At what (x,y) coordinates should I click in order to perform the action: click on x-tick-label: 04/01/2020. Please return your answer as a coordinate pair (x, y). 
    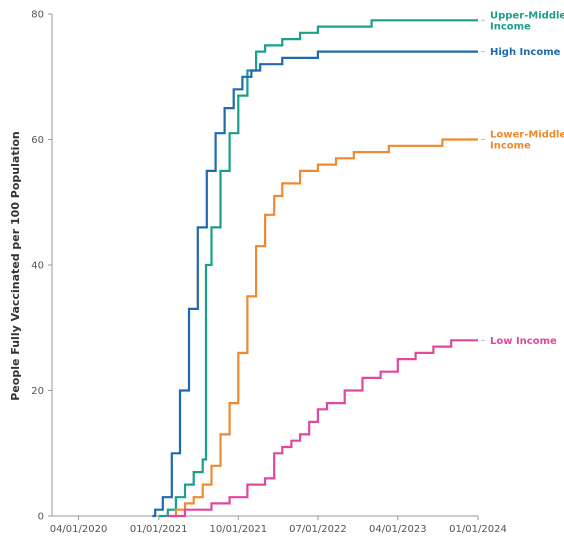
    Looking at the image, I should click on (79, 529).